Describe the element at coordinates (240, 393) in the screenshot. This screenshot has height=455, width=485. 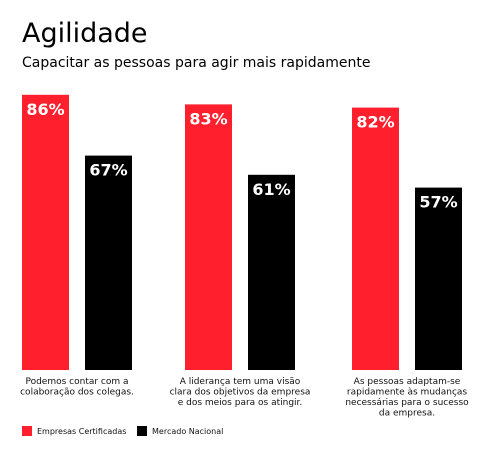
I see `category-label: clara dos objetivos da empresa` at that location.